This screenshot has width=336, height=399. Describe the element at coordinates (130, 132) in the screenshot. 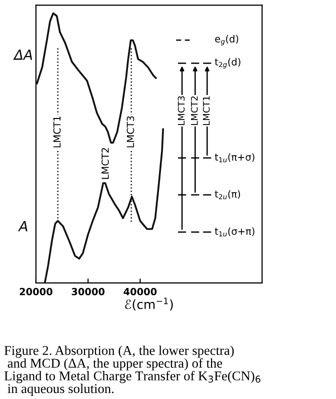

I see `ref-line-label: LMCT3` at that location.